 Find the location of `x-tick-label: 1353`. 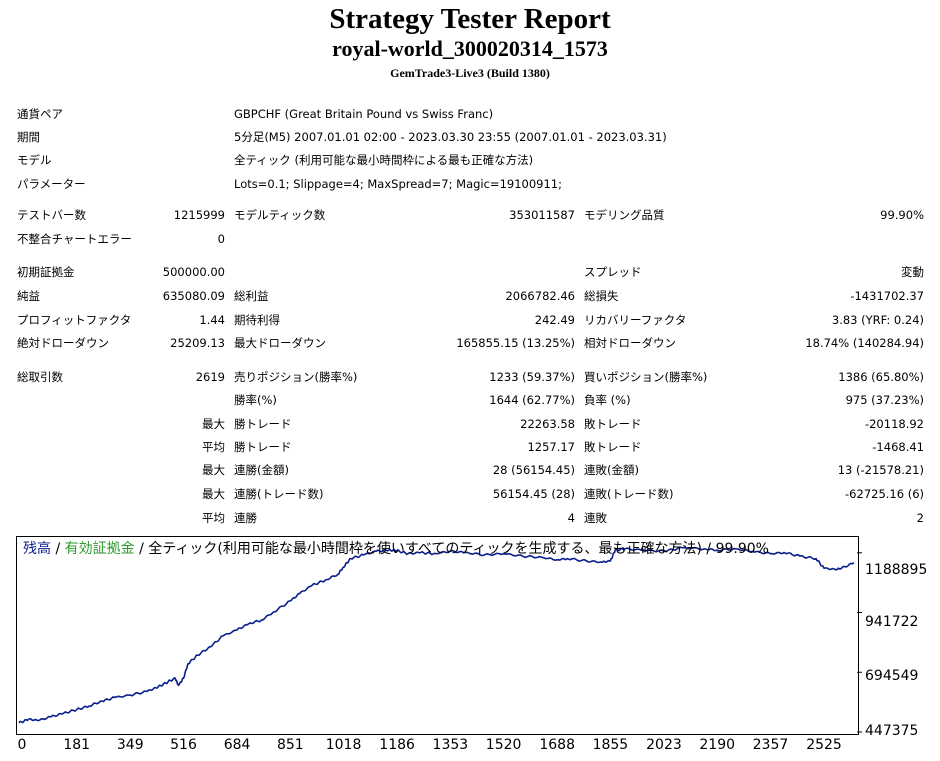

x-tick-label: 1353 is located at coordinates (450, 745).